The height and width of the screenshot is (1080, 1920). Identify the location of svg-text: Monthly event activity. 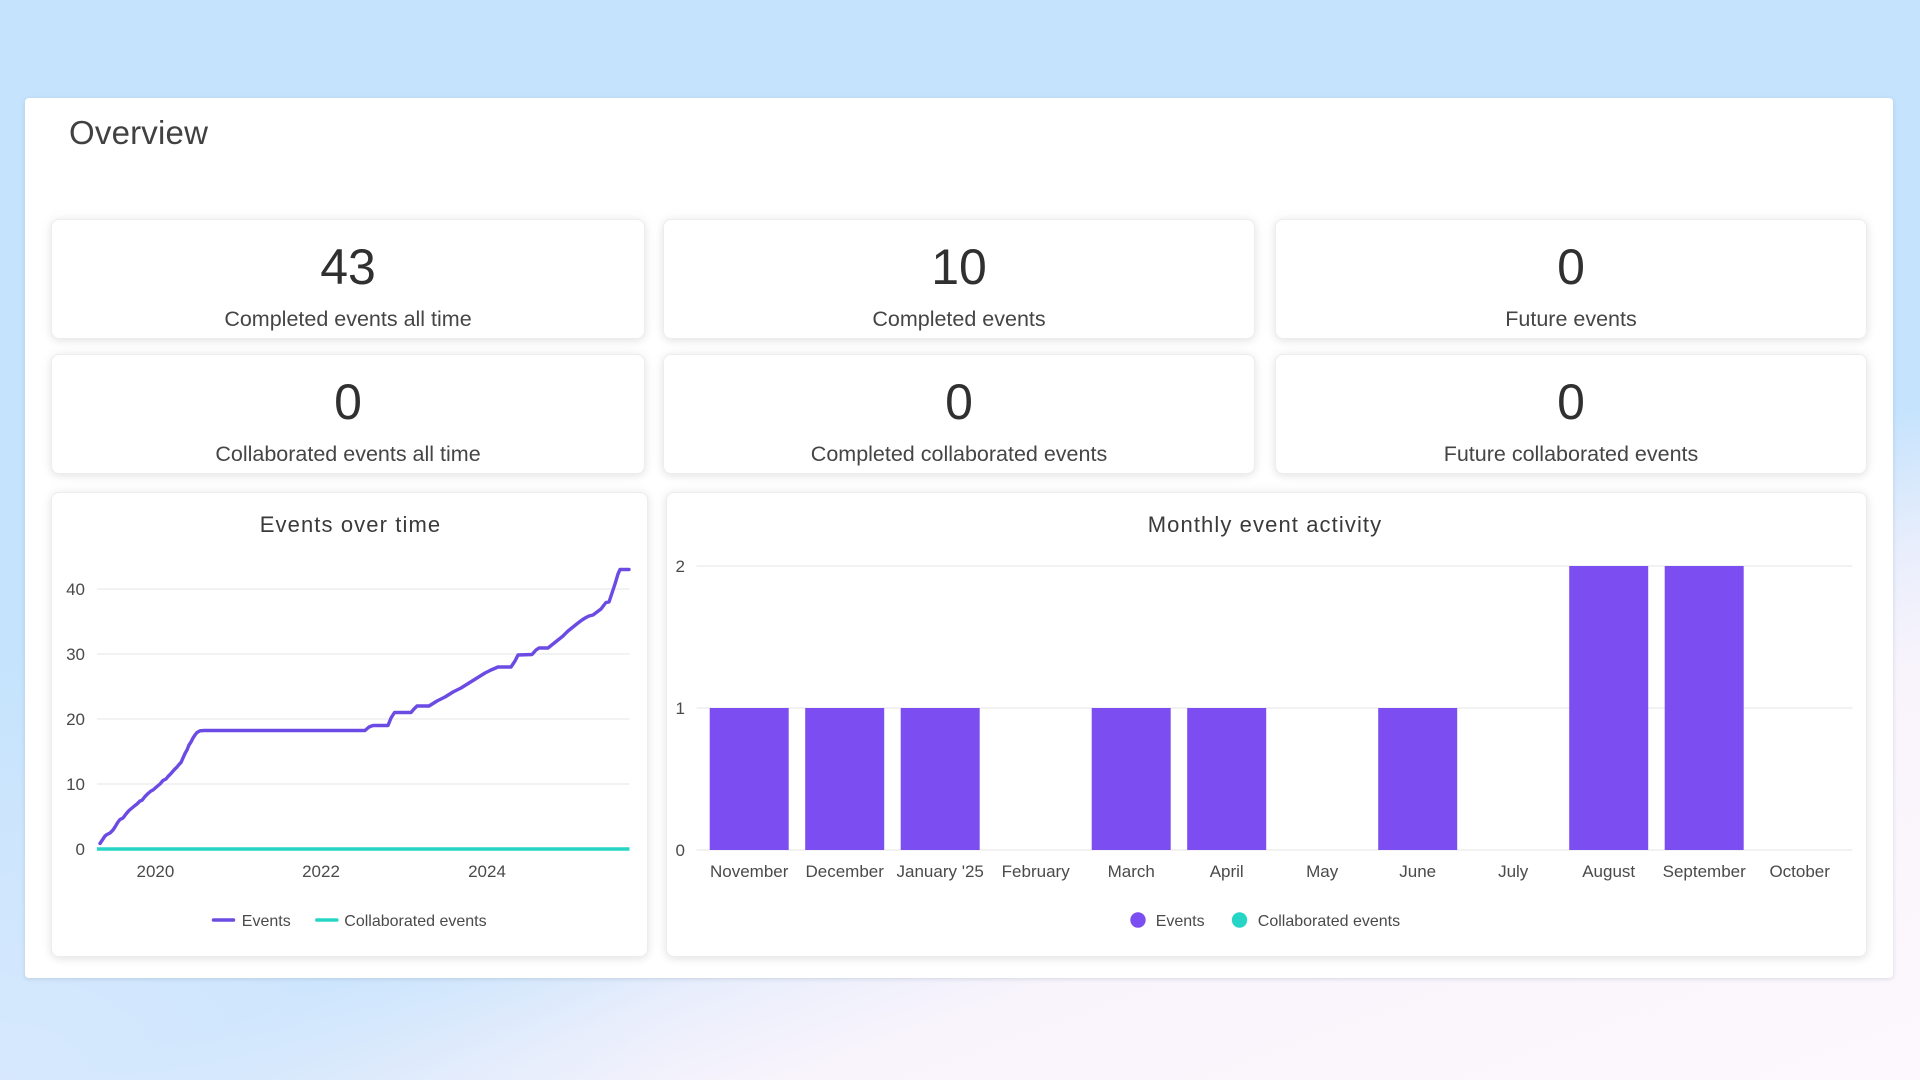
(1265, 524).